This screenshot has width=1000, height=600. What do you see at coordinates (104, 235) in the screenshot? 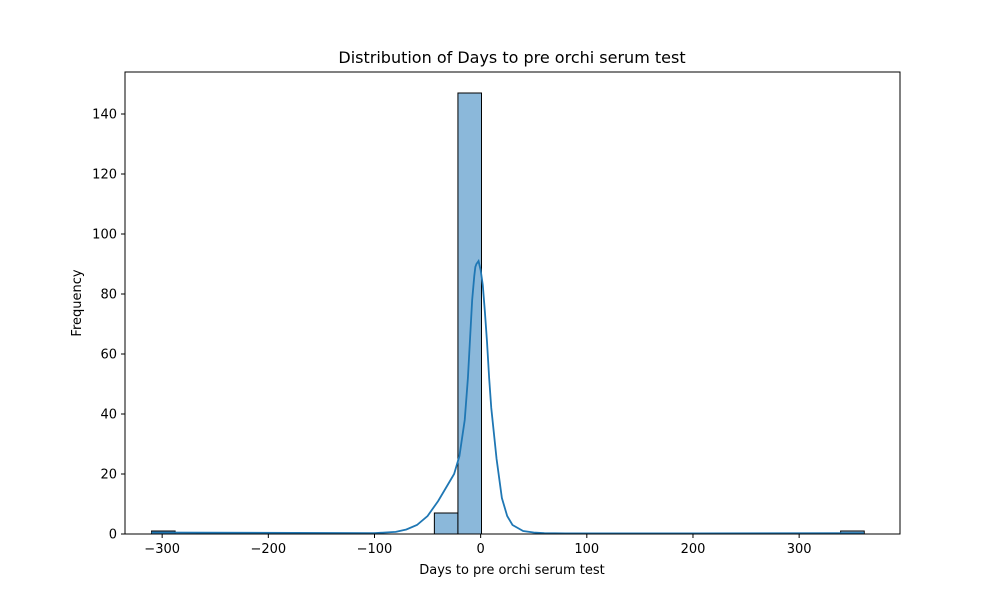
I see `y-tick-label: 100` at bounding box center [104, 235].